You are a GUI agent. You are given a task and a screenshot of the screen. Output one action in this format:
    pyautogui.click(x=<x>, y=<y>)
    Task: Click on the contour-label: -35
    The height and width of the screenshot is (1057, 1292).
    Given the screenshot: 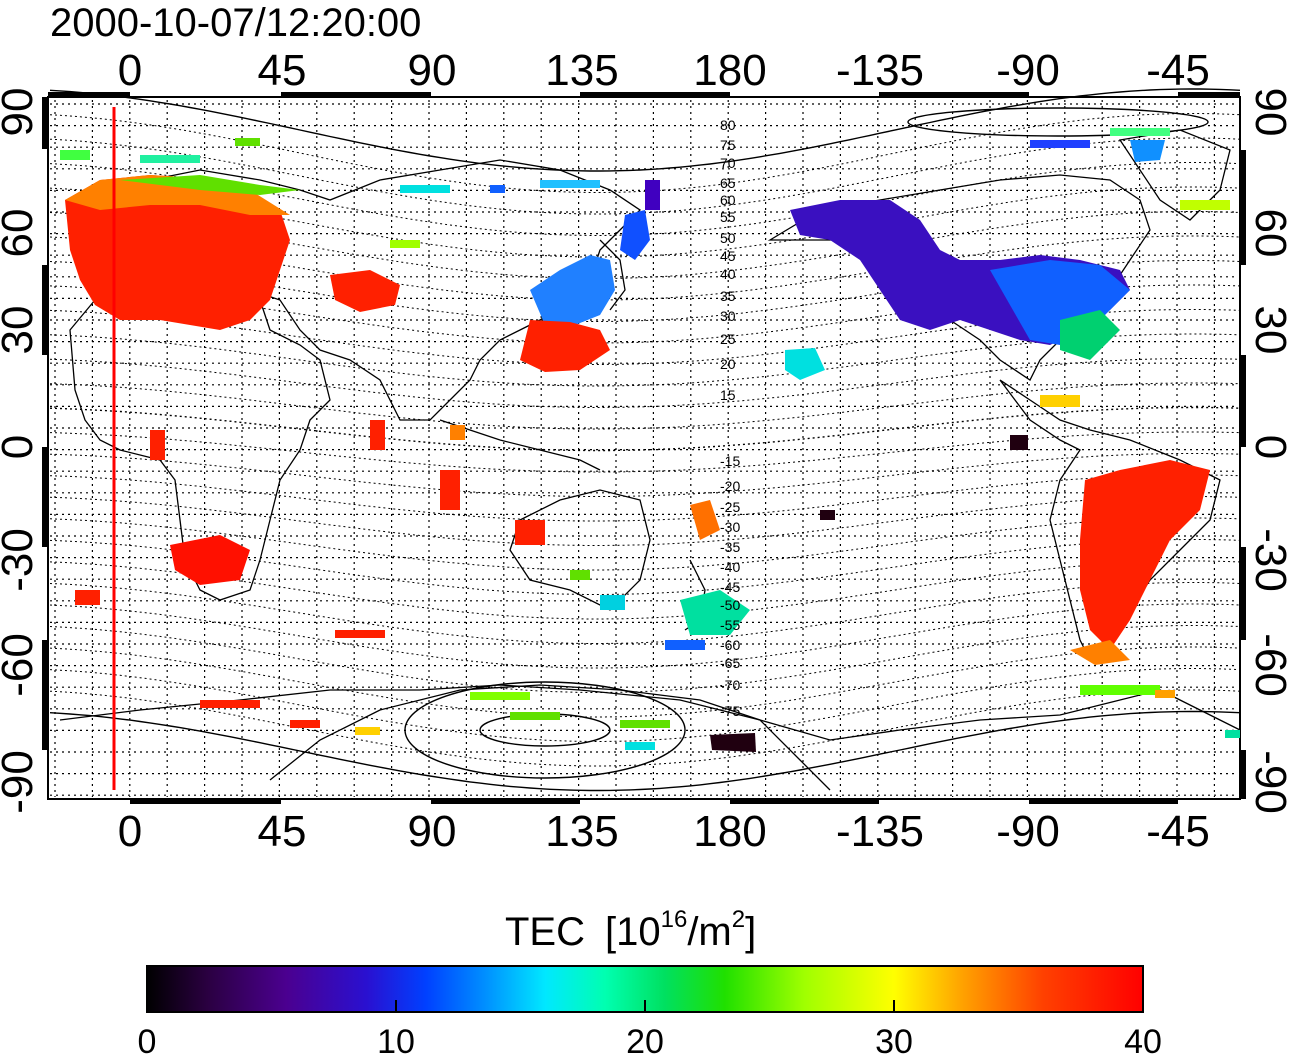 What is the action you would take?
    pyautogui.click(x=730, y=547)
    